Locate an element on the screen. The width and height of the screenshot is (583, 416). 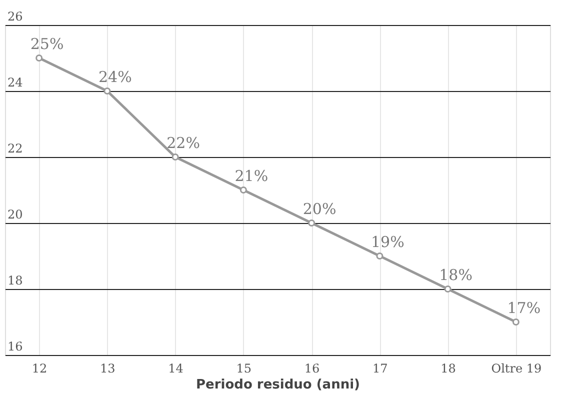
data-label: 17% is located at coordinates (524, 308).